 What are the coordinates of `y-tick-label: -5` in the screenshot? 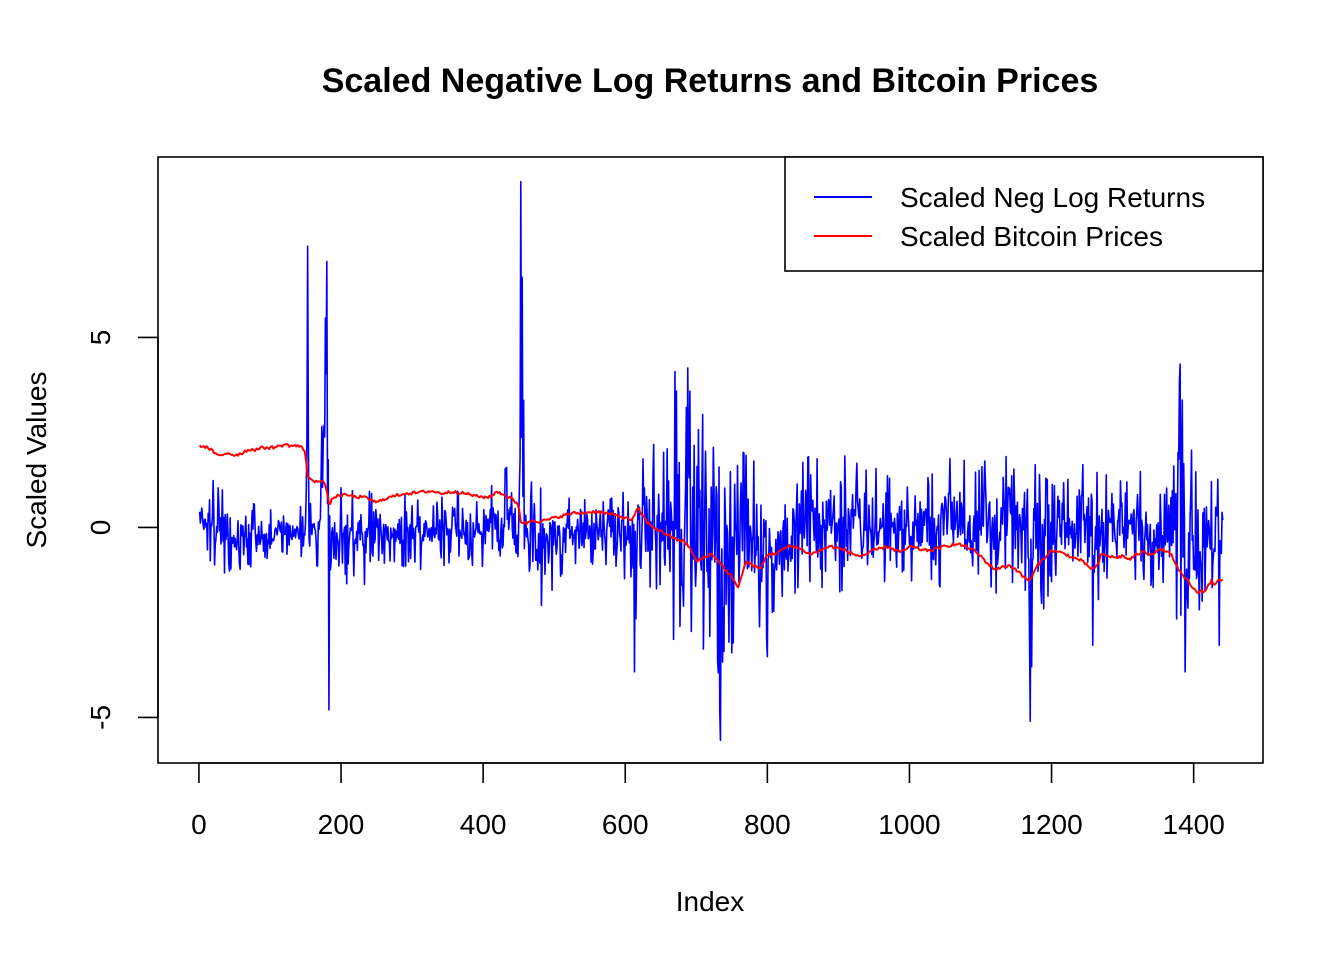 It's located at (100, 717).